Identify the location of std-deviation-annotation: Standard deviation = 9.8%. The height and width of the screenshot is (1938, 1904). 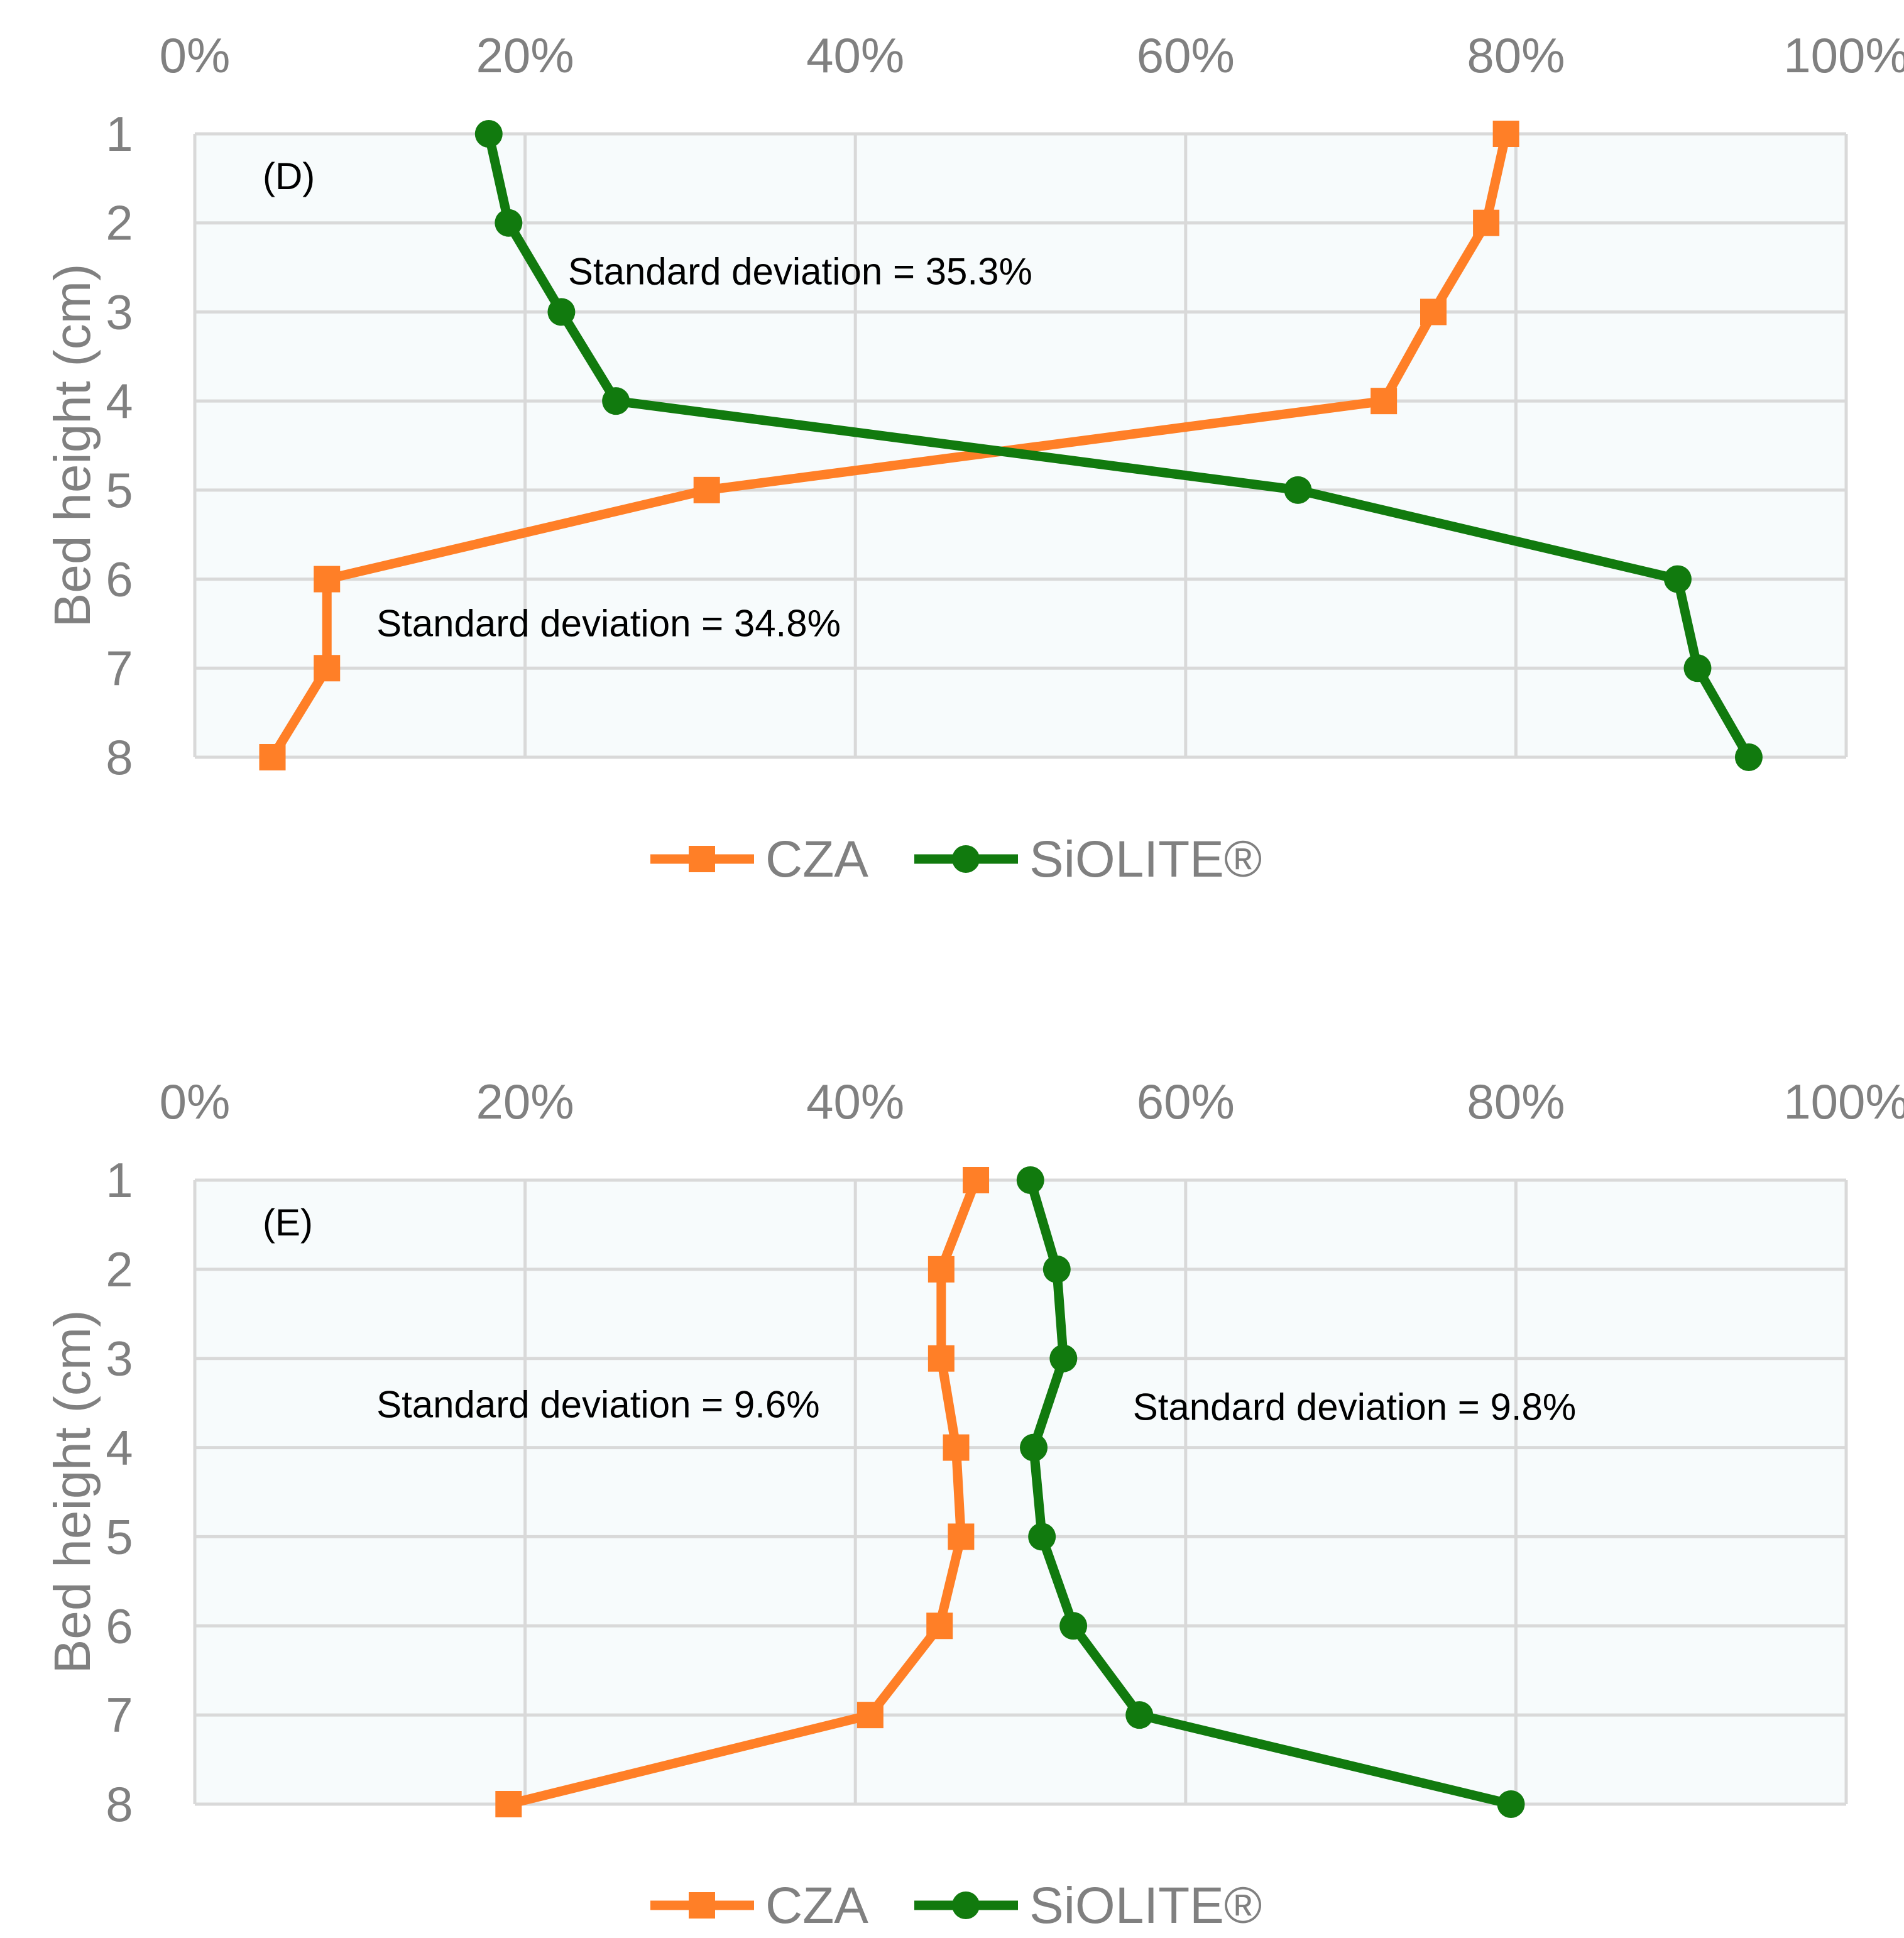
(1355, 1407).